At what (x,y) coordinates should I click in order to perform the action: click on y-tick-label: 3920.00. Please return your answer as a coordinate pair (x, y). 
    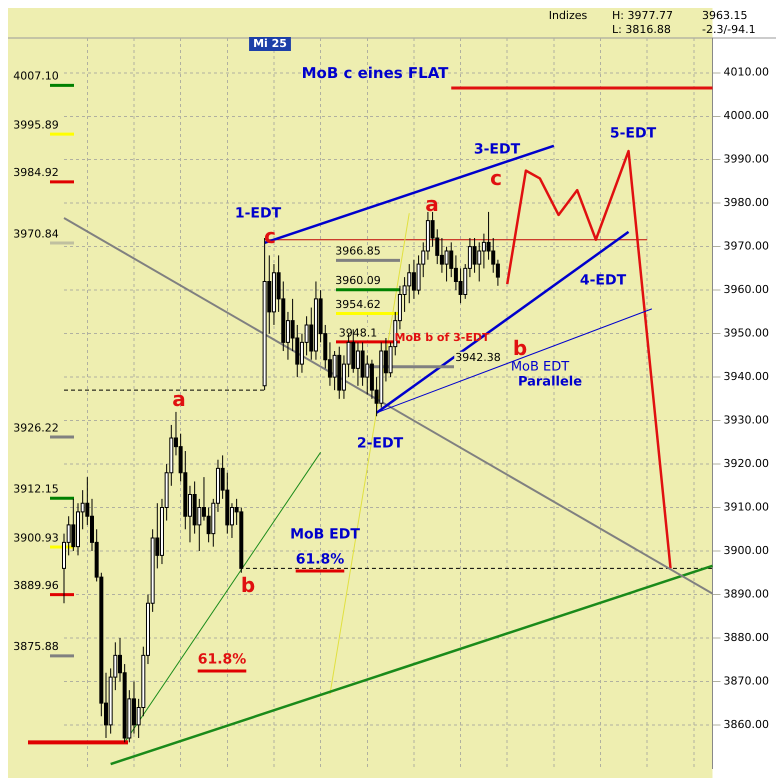
    Looking at the image, I should click on (747, 463).